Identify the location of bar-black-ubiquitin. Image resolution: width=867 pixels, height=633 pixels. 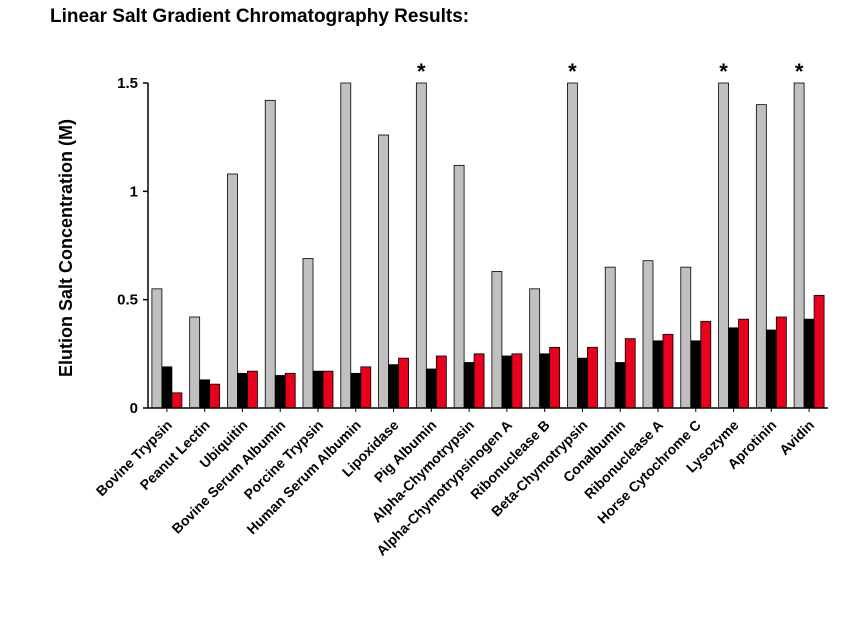
(242, 390).